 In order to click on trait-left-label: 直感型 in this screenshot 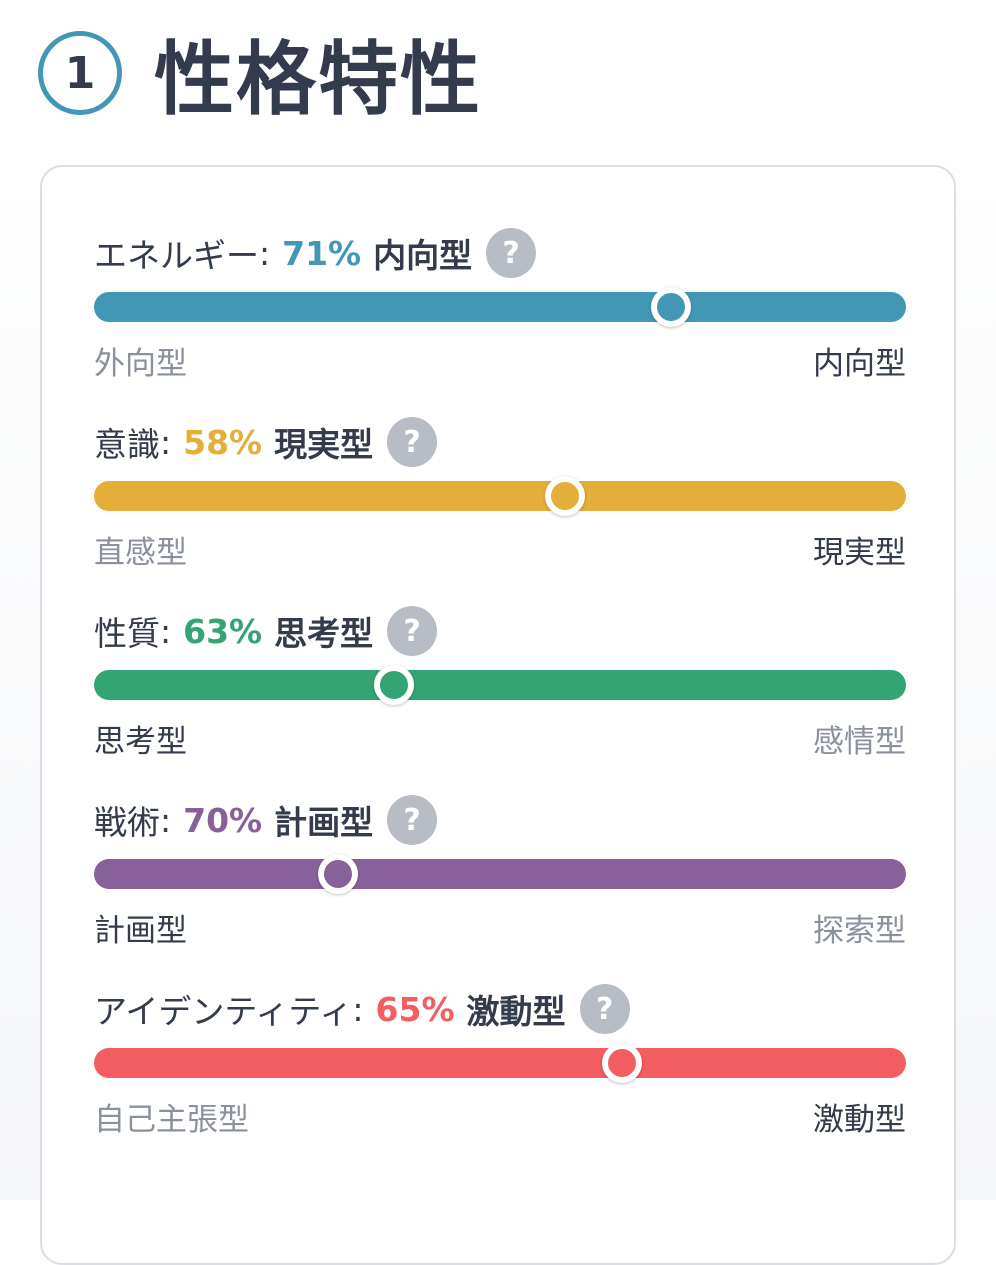, I will do `click(140, 553)`.